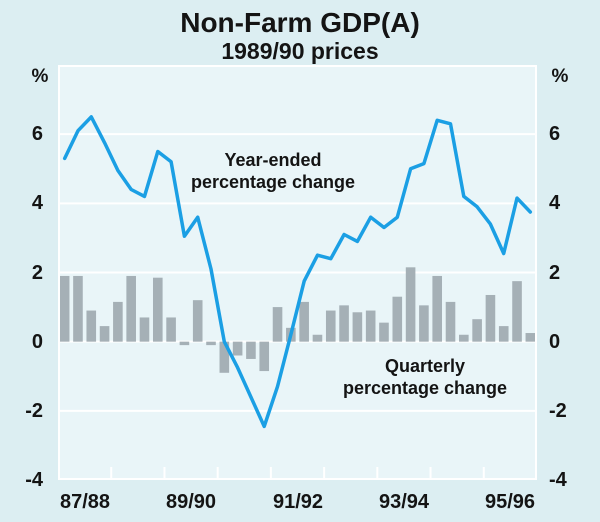  Describe the element at coordinates (425, 377) in the screenshot. I see `bar-series-label: Quarterly percentage change` at that location.